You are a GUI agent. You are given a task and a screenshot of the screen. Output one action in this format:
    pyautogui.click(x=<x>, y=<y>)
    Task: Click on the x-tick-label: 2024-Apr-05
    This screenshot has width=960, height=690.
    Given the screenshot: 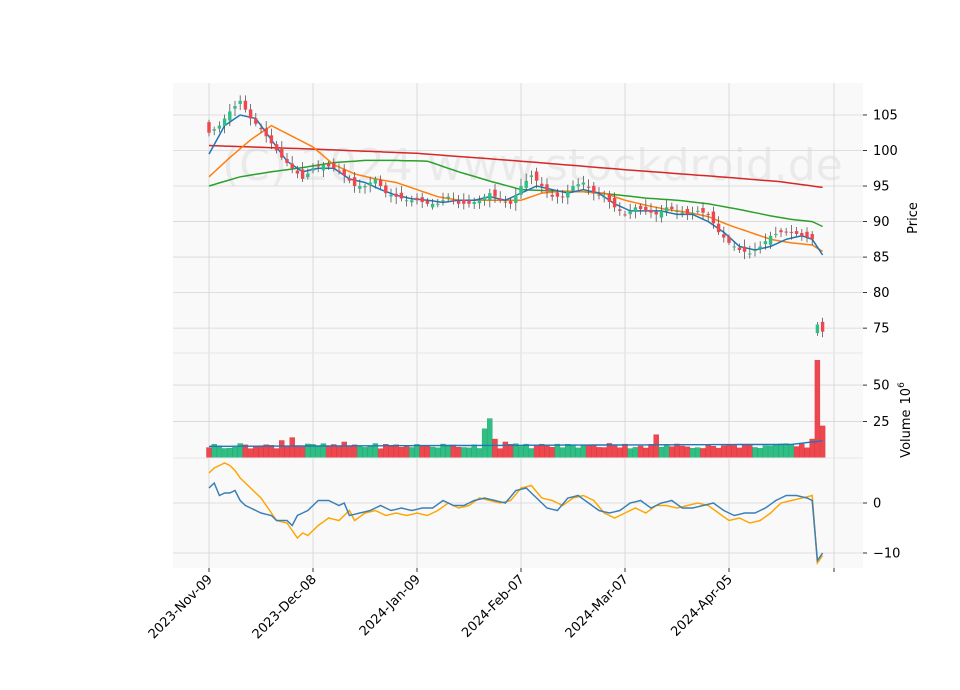 What is the action you would take?
    pyautogui.click(x=701, y=605)
    